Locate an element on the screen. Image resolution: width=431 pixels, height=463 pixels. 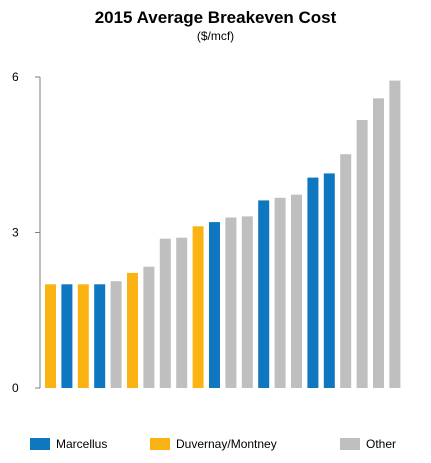
legend-label: Other is located at coordinates (381, 444).